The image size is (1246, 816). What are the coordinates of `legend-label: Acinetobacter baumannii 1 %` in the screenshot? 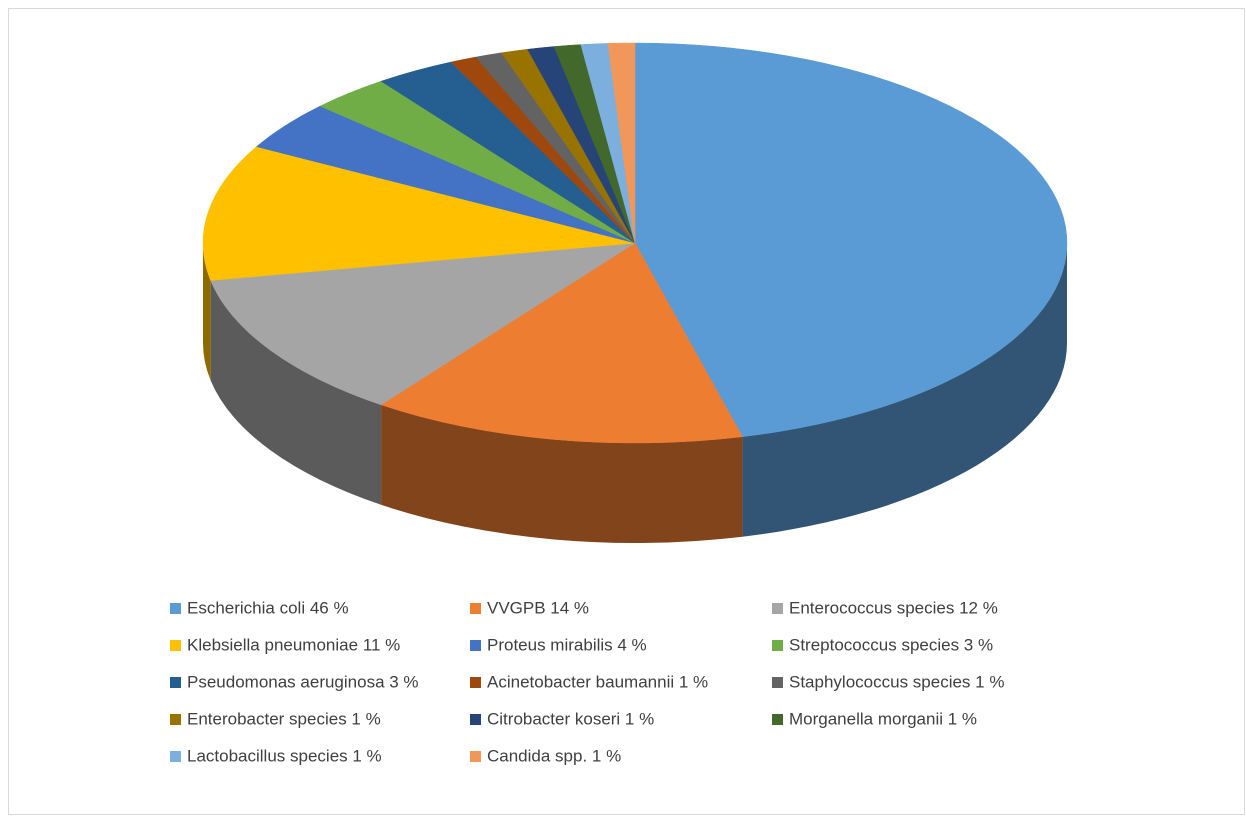 It's located at (597, 681).